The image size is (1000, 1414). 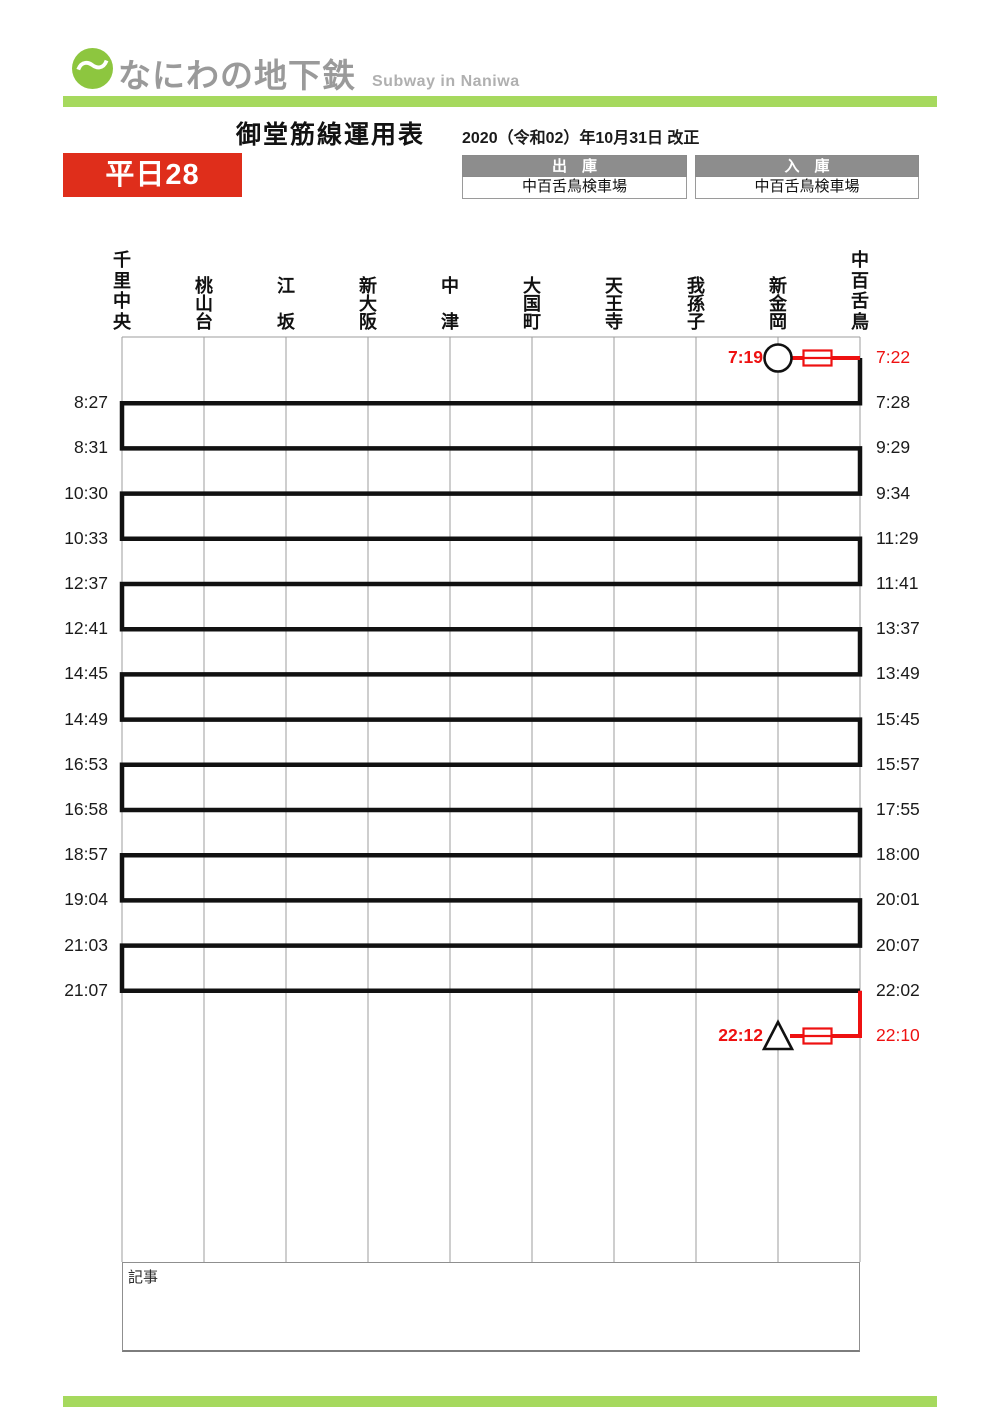 I want to click on time-label-right: 7:28, so click(x=893, y=402).